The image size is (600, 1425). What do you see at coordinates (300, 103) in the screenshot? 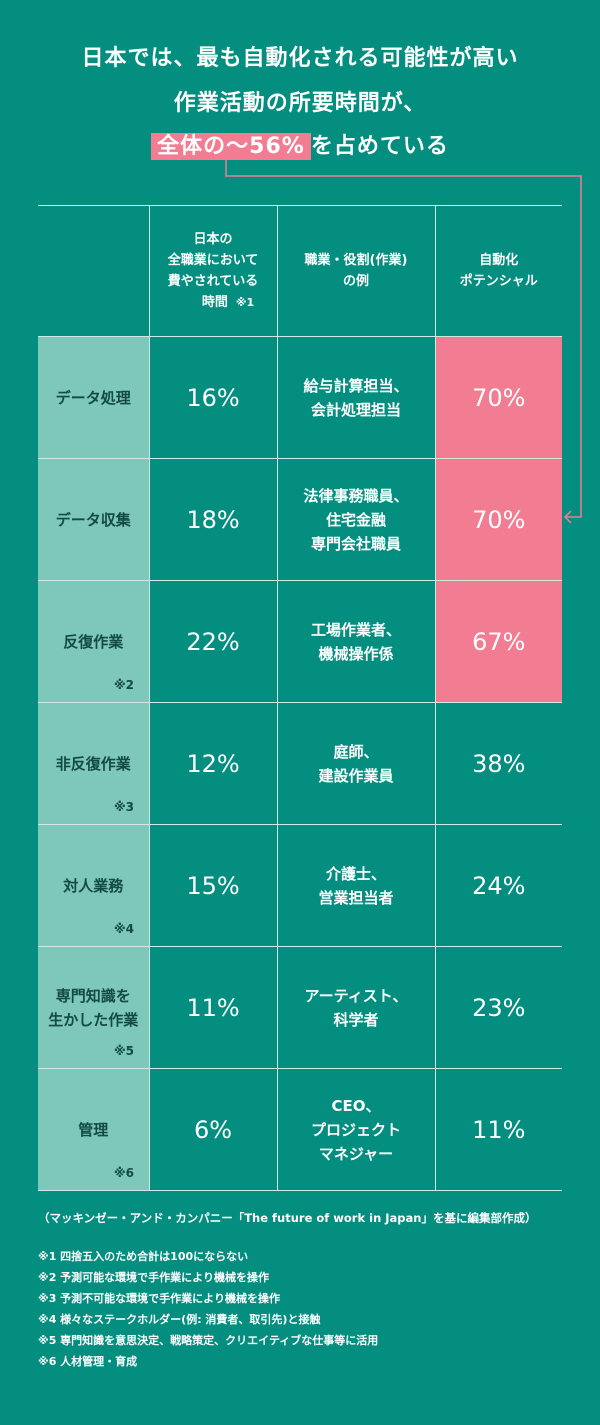
I see `headline-line-2: 作業活動の所要時間が、` at bounding box center [300, 103].